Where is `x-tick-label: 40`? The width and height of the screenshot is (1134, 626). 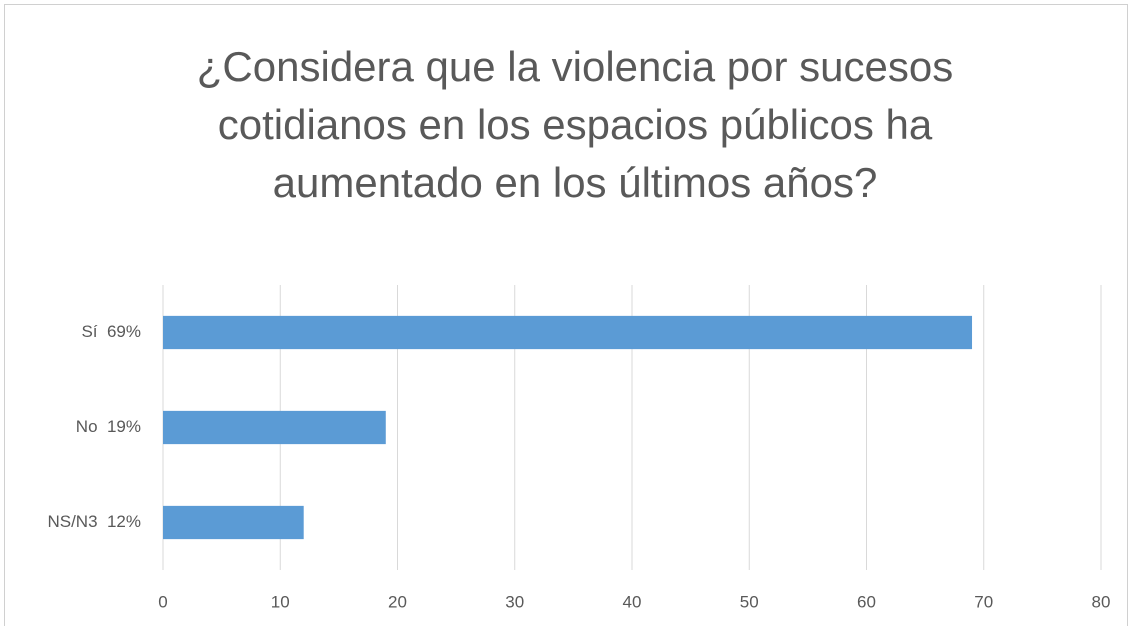 x-tick-label: 40 is located at coordinates (632, 601).